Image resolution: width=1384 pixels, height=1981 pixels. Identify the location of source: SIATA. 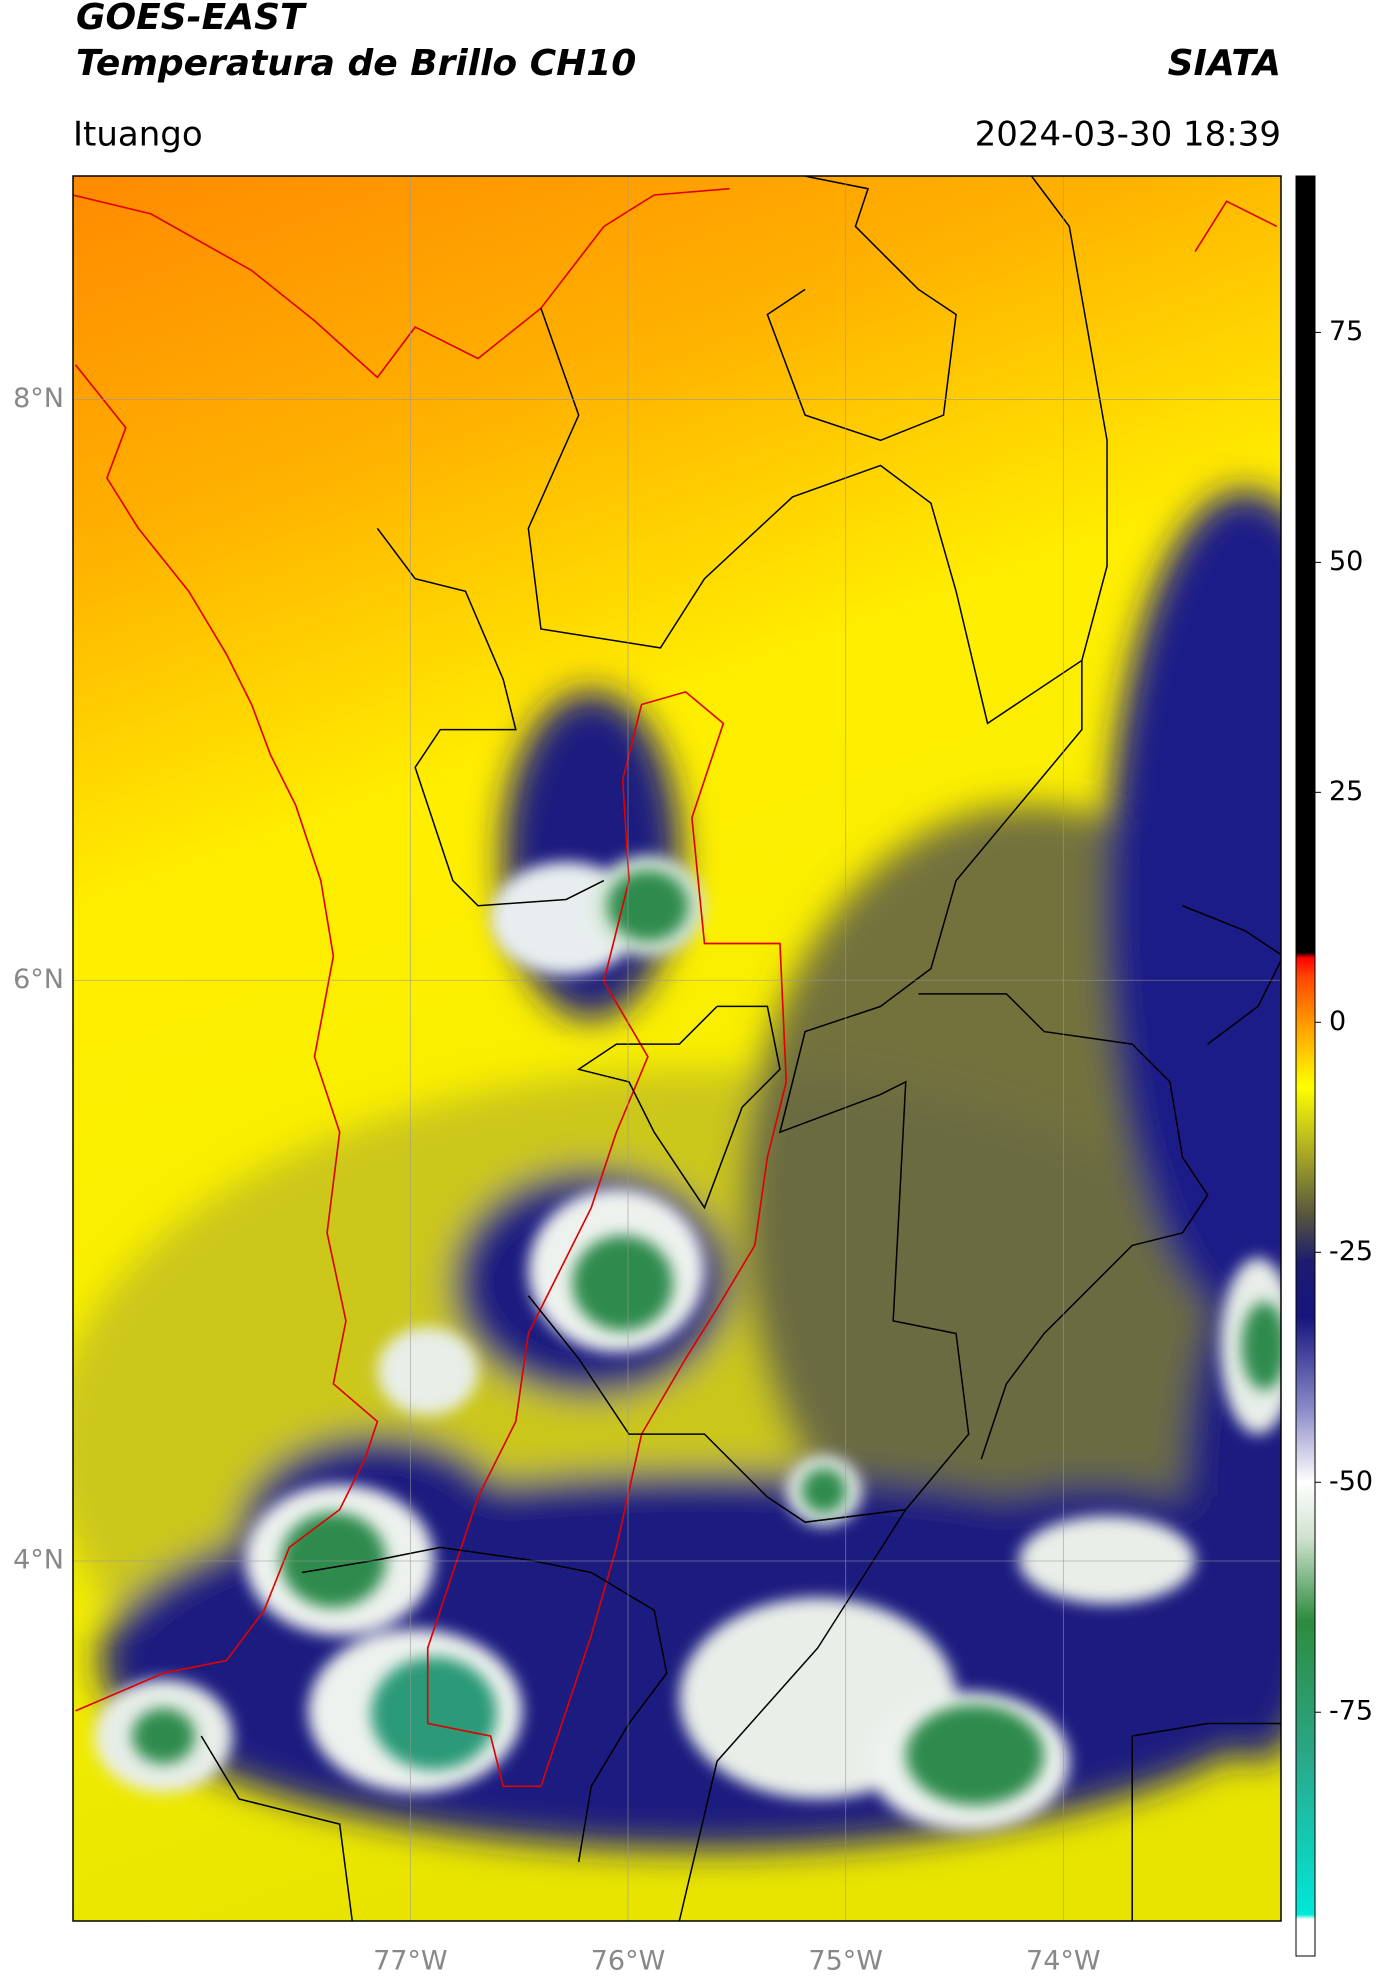
(1224, 63).